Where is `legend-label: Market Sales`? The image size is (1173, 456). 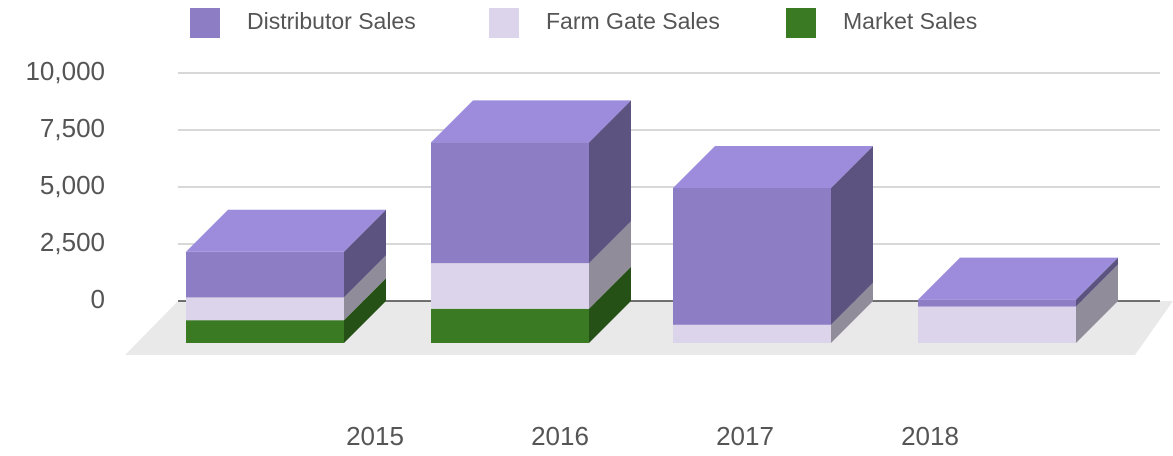 legend-label: Market Sales is located at coordinates (910, 21).